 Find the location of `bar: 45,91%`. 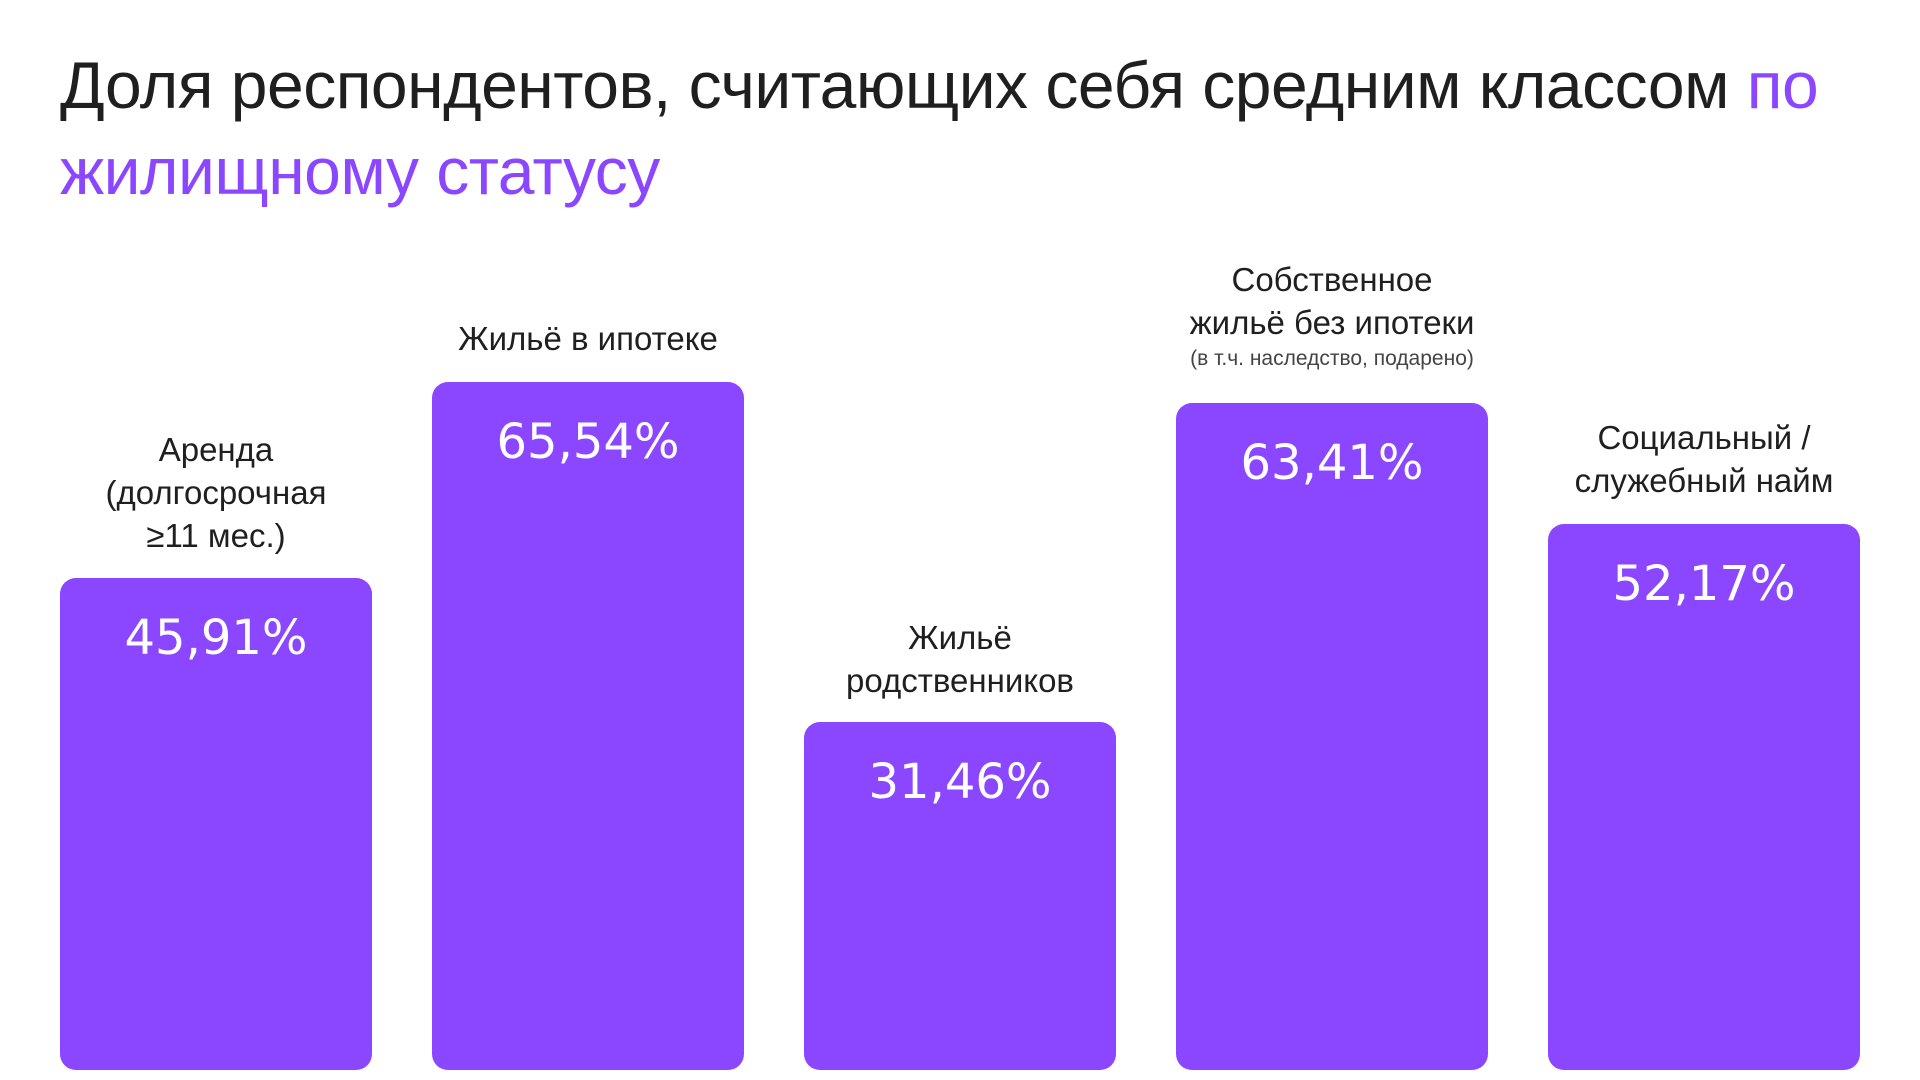

bar: 45,91% is located at coordinates (216, 824).